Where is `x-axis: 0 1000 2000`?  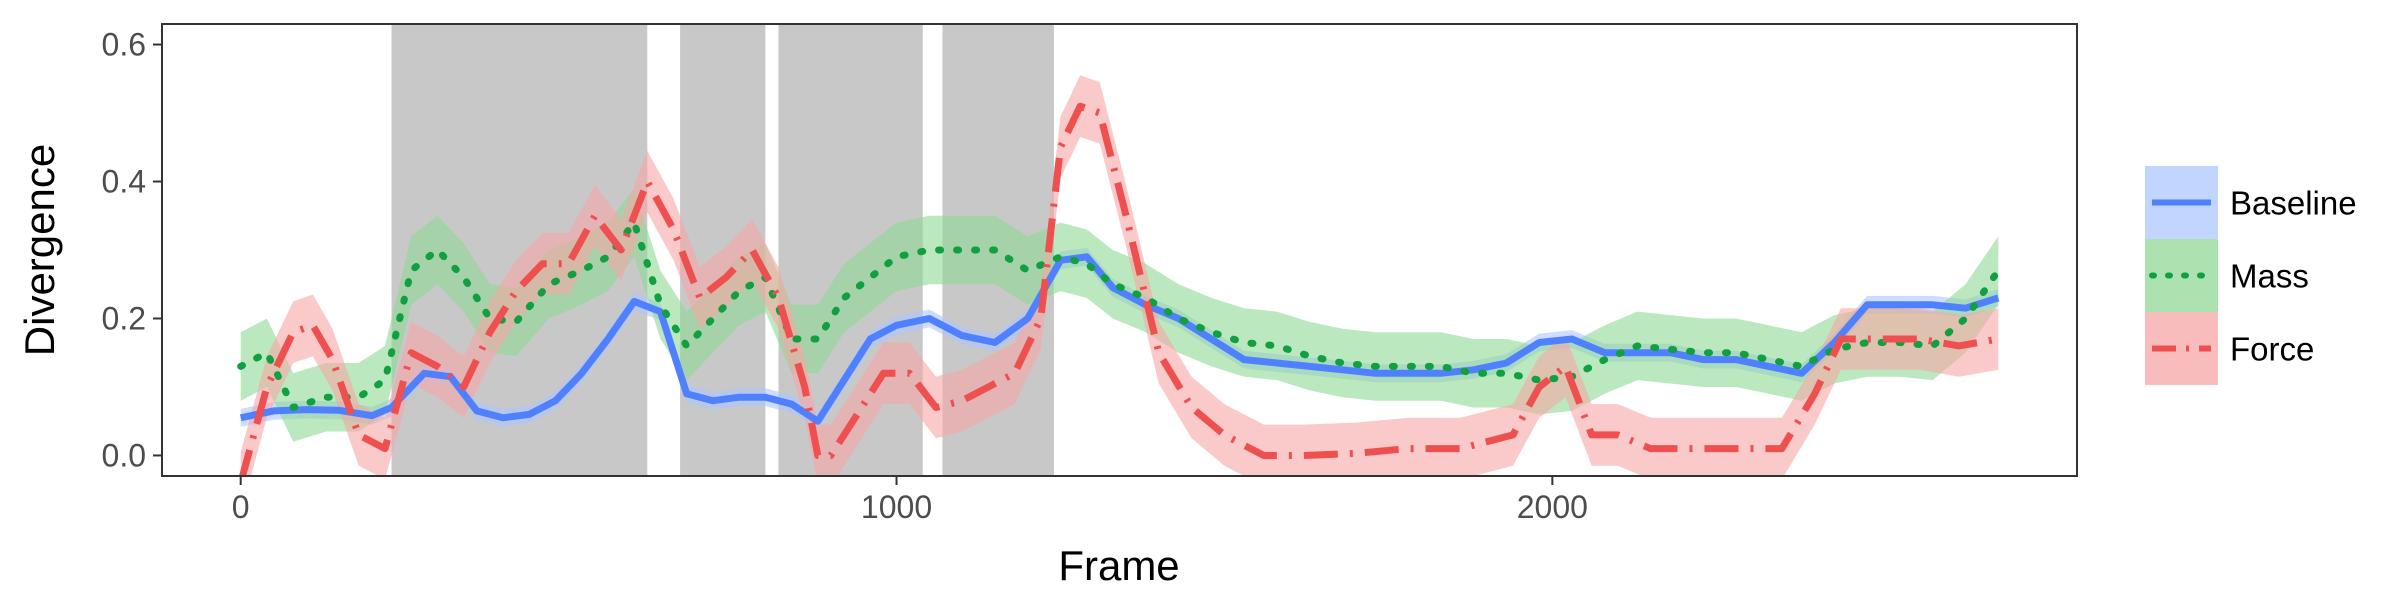
x-axis: 0 1000 2000 is located at coordinates (910, 500).